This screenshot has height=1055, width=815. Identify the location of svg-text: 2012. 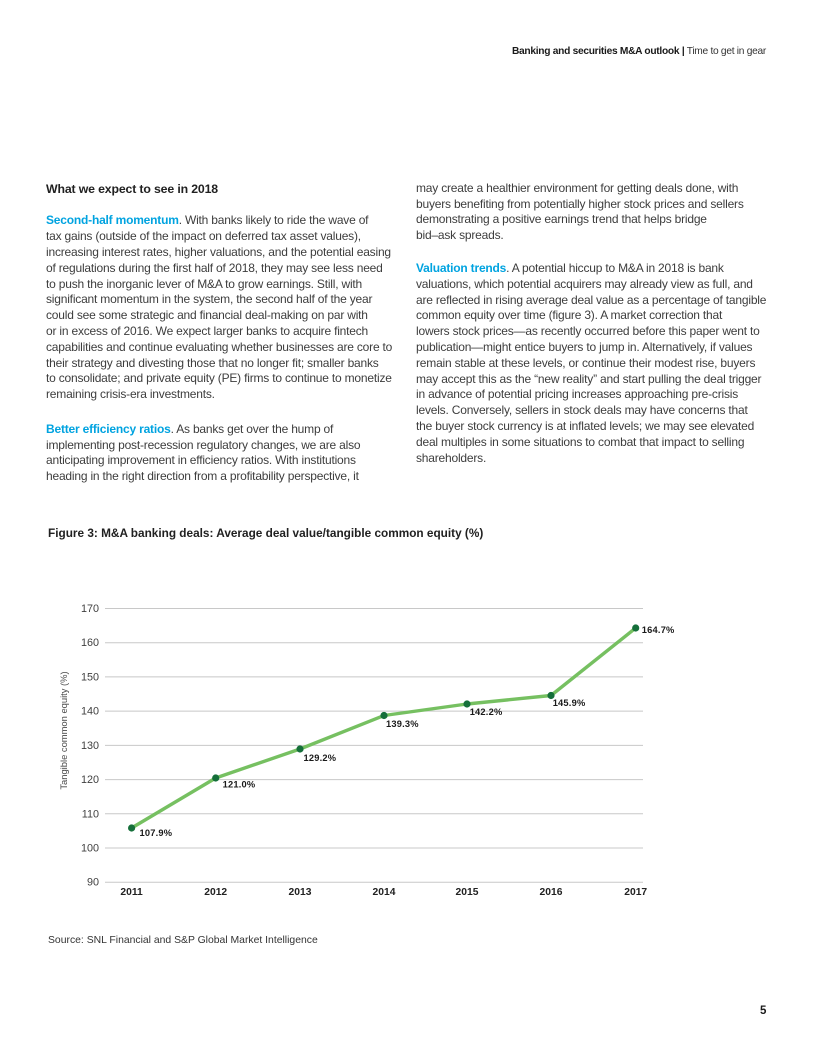
(215, 892).